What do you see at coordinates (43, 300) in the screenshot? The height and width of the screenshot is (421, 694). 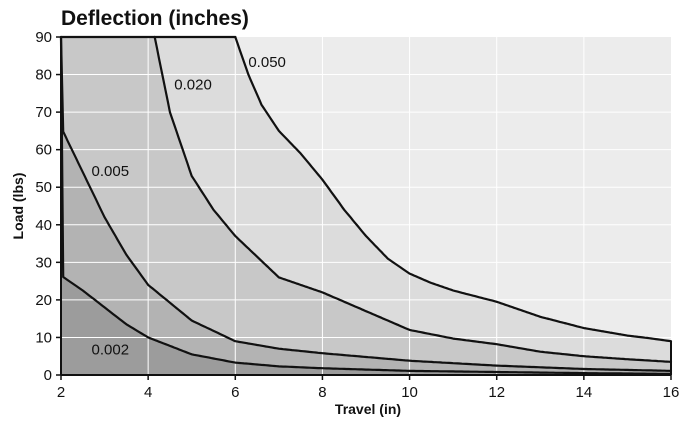 I see `y-tick-label-20: 20` at bounding box center [43, 300].